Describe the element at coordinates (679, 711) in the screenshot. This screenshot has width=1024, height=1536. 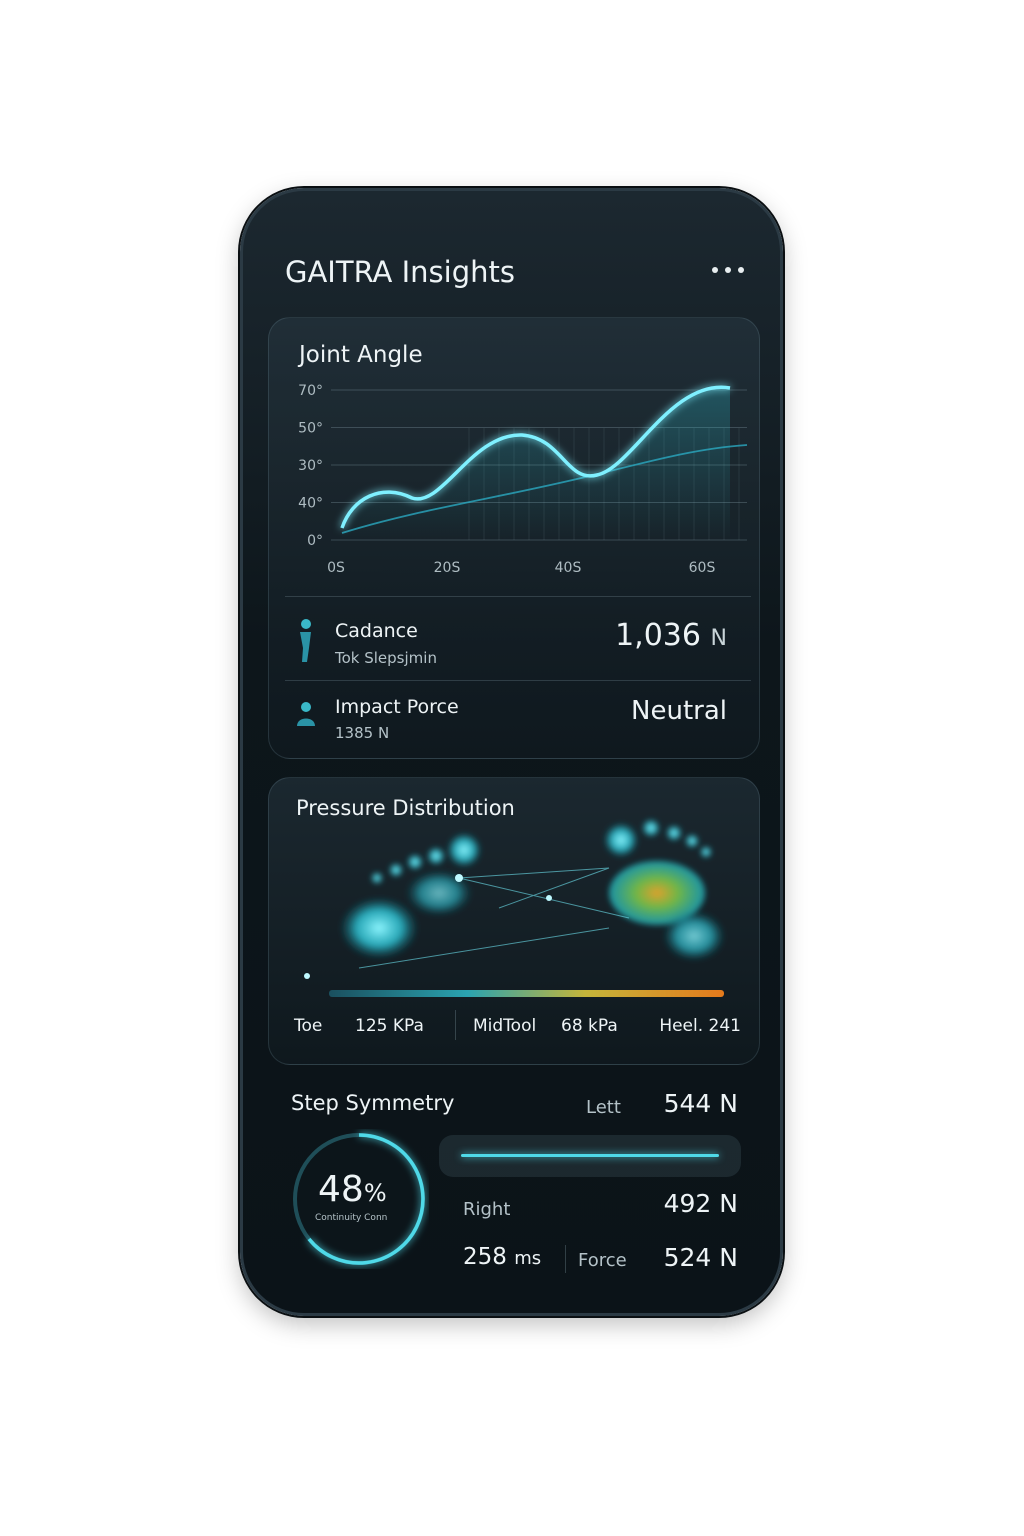
I see `metric-value: Neutral` at that location.